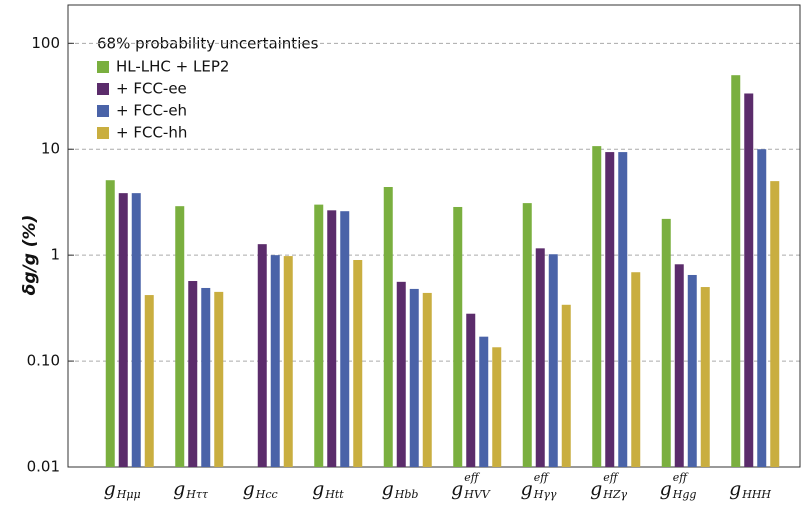 This screenshot has width=804, height=506. Describe the element at coordinates (539, 486) in the screenshot. I see `x-tick-label: g Hγγ eff` at that location.